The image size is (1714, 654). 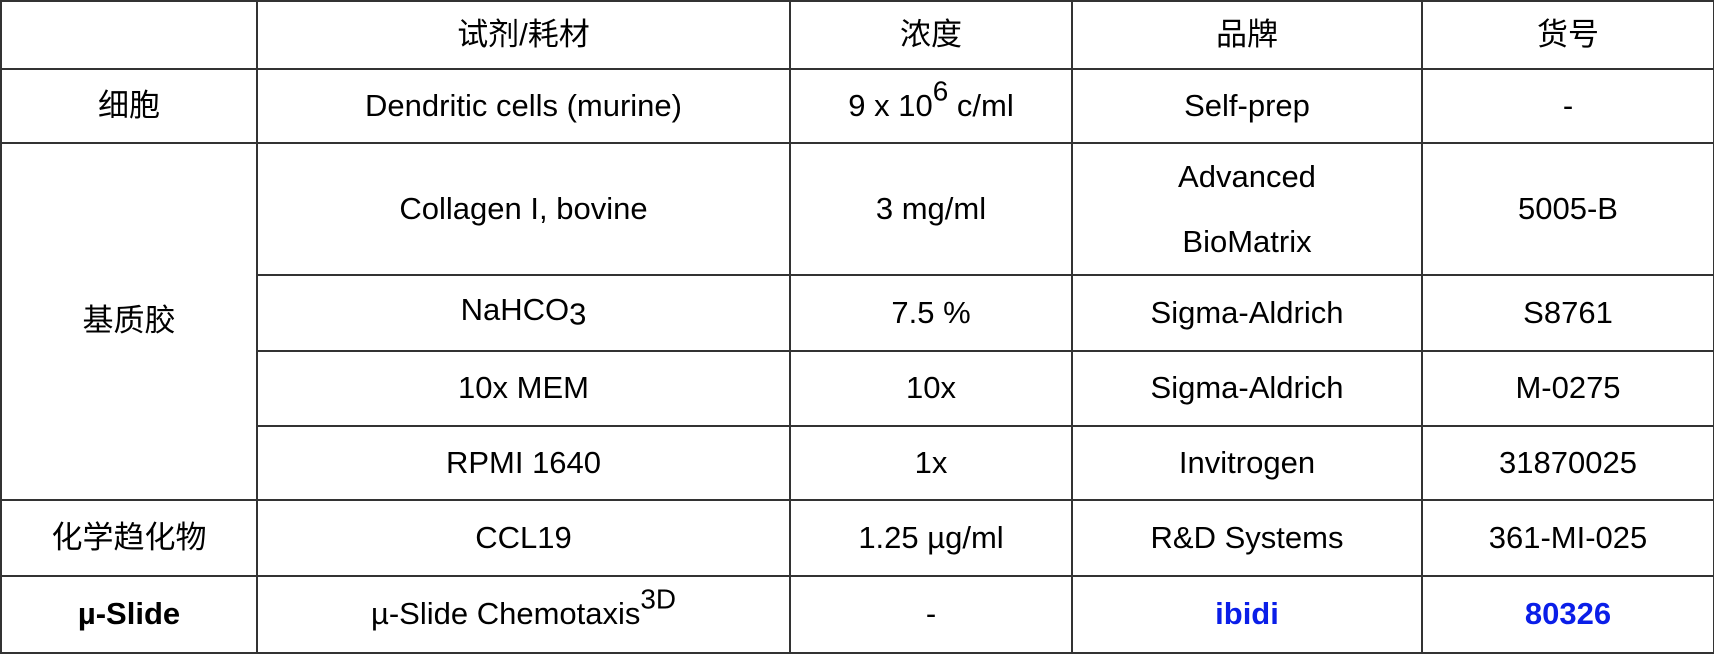 What do you see at coordinates (1247, 463) in the screenshot?
I see `brand-cell: Invitrogen` at bounding box center [1247, 463].